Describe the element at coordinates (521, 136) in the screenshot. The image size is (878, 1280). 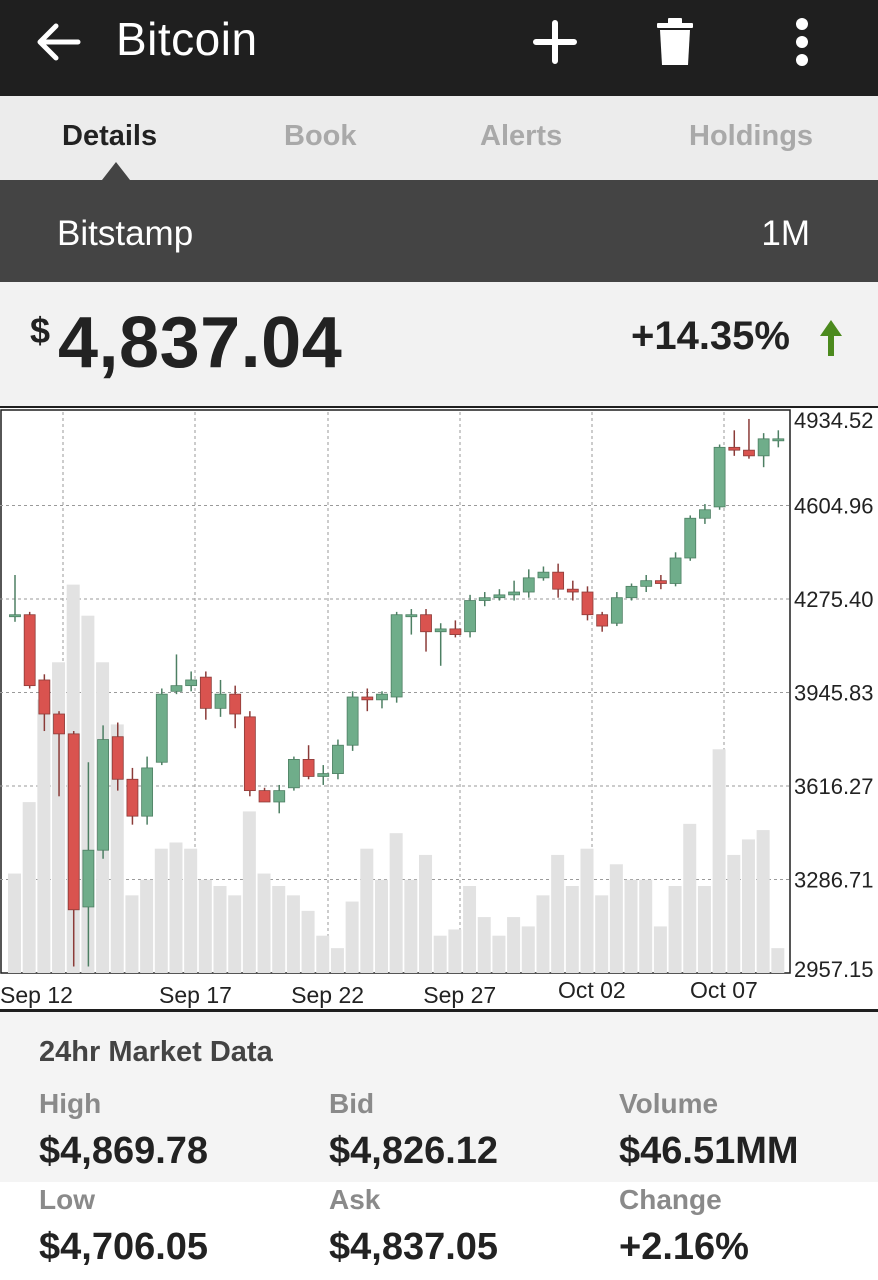
I see `tab-alerts: Alerts` at that location.